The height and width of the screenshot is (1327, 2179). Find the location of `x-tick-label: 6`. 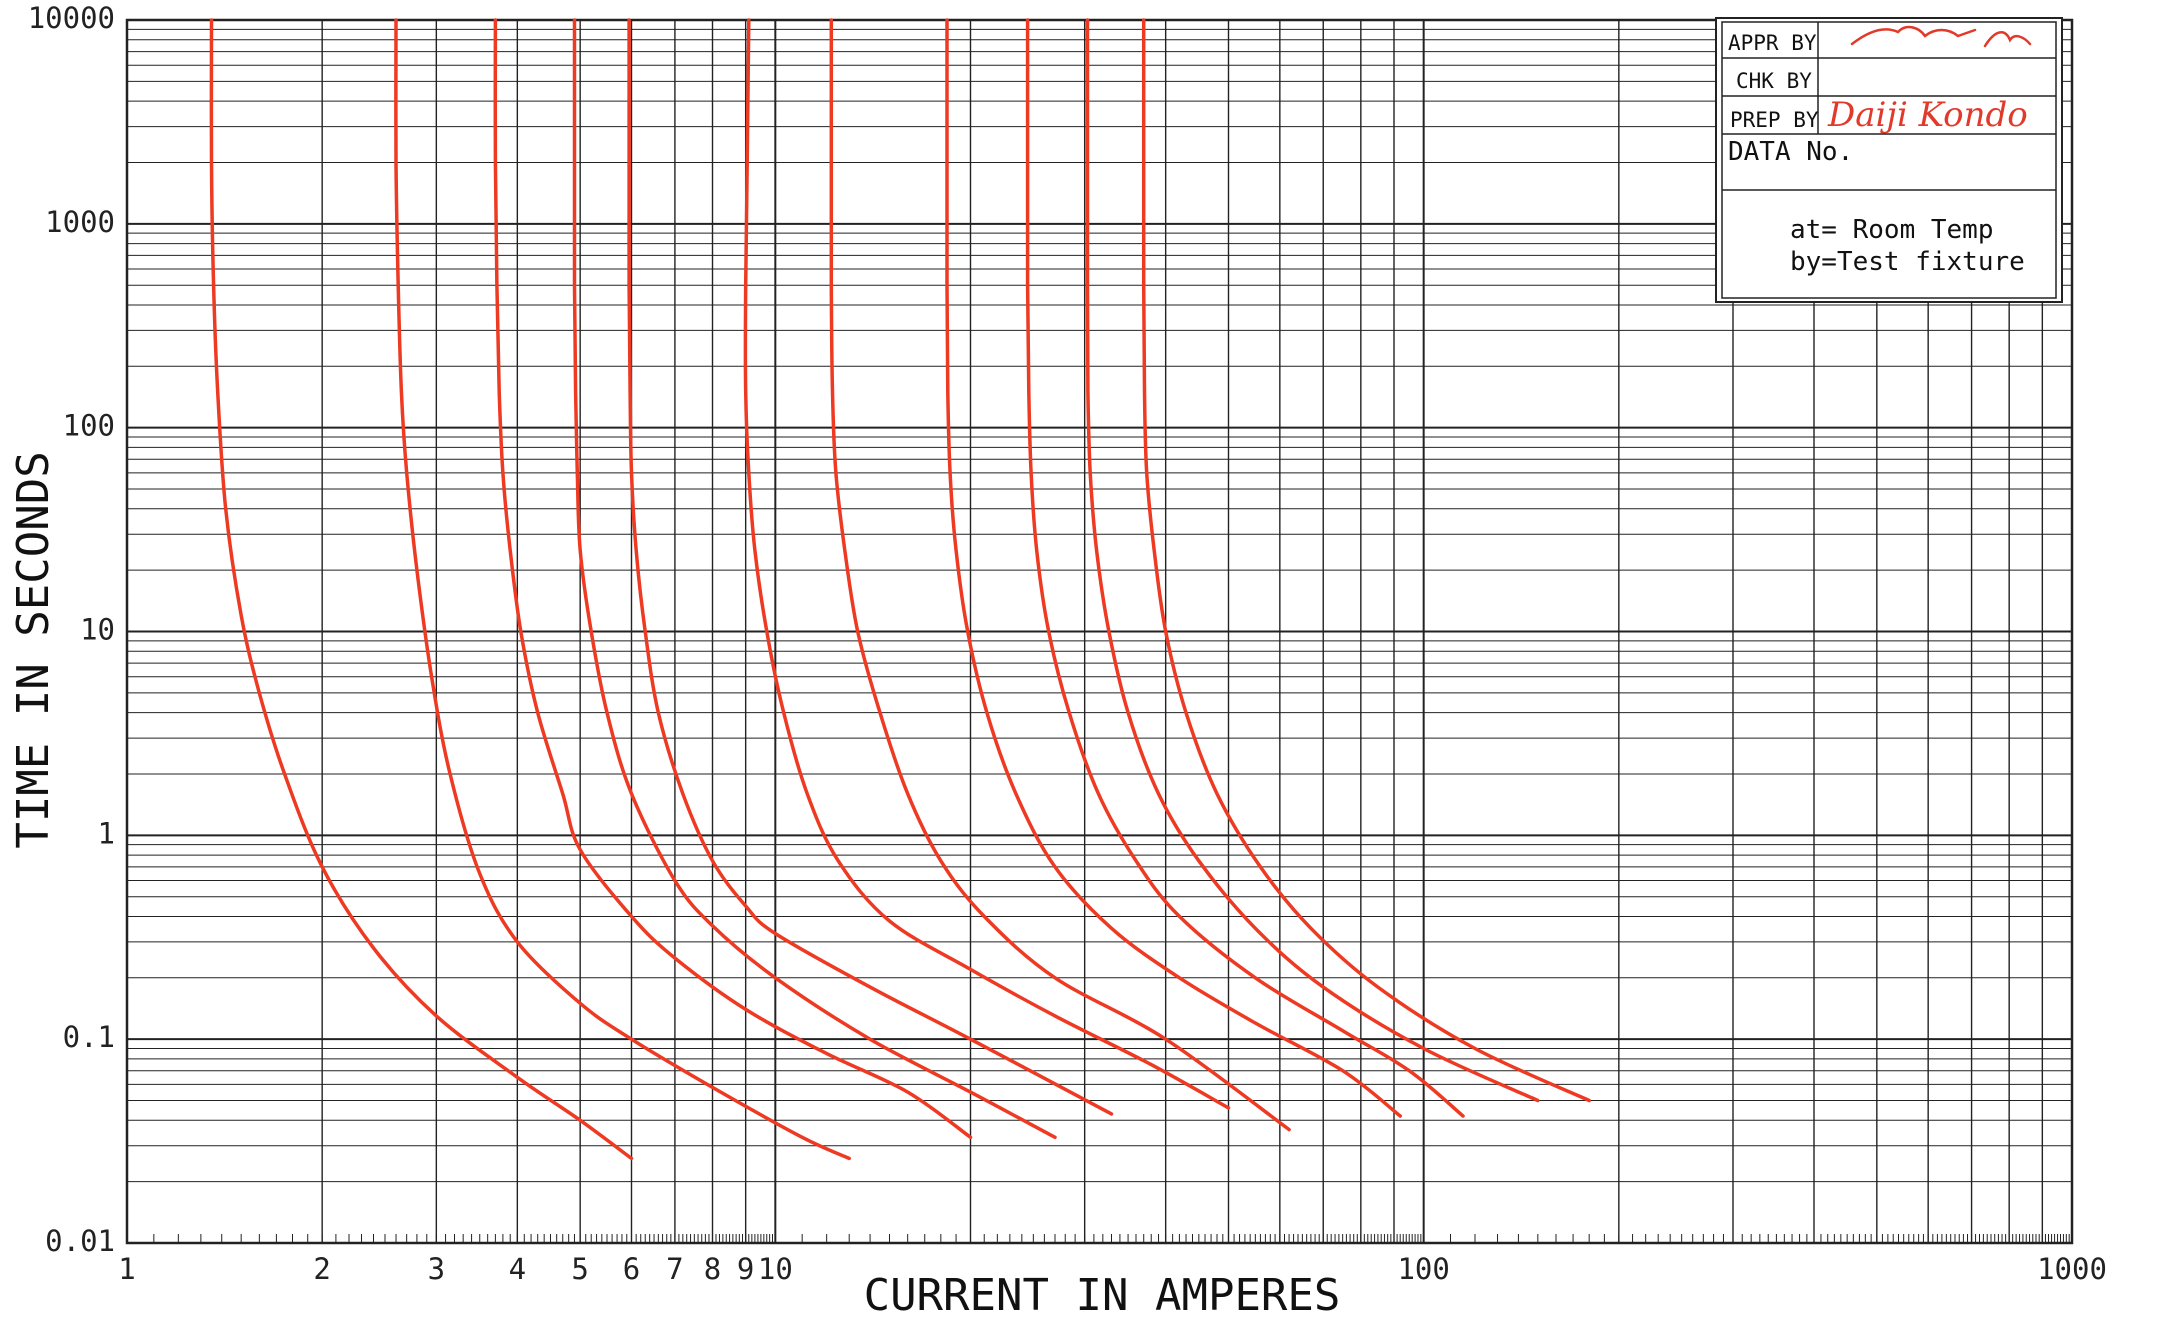

x-tick-label: 6 is located at coordinates (631, 1269).